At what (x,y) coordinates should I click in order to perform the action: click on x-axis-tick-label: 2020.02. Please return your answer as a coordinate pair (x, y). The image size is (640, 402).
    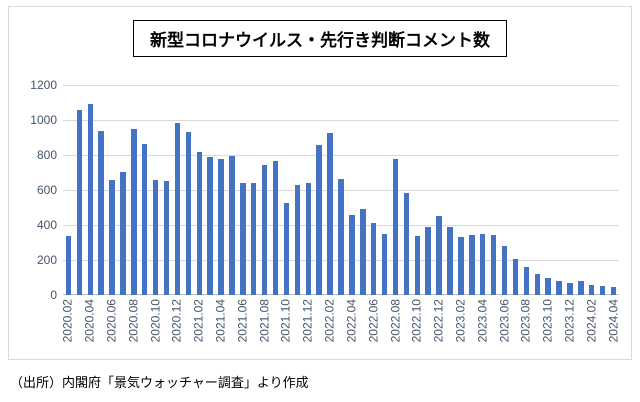
    Looking at the image, I should click on (67, 321).